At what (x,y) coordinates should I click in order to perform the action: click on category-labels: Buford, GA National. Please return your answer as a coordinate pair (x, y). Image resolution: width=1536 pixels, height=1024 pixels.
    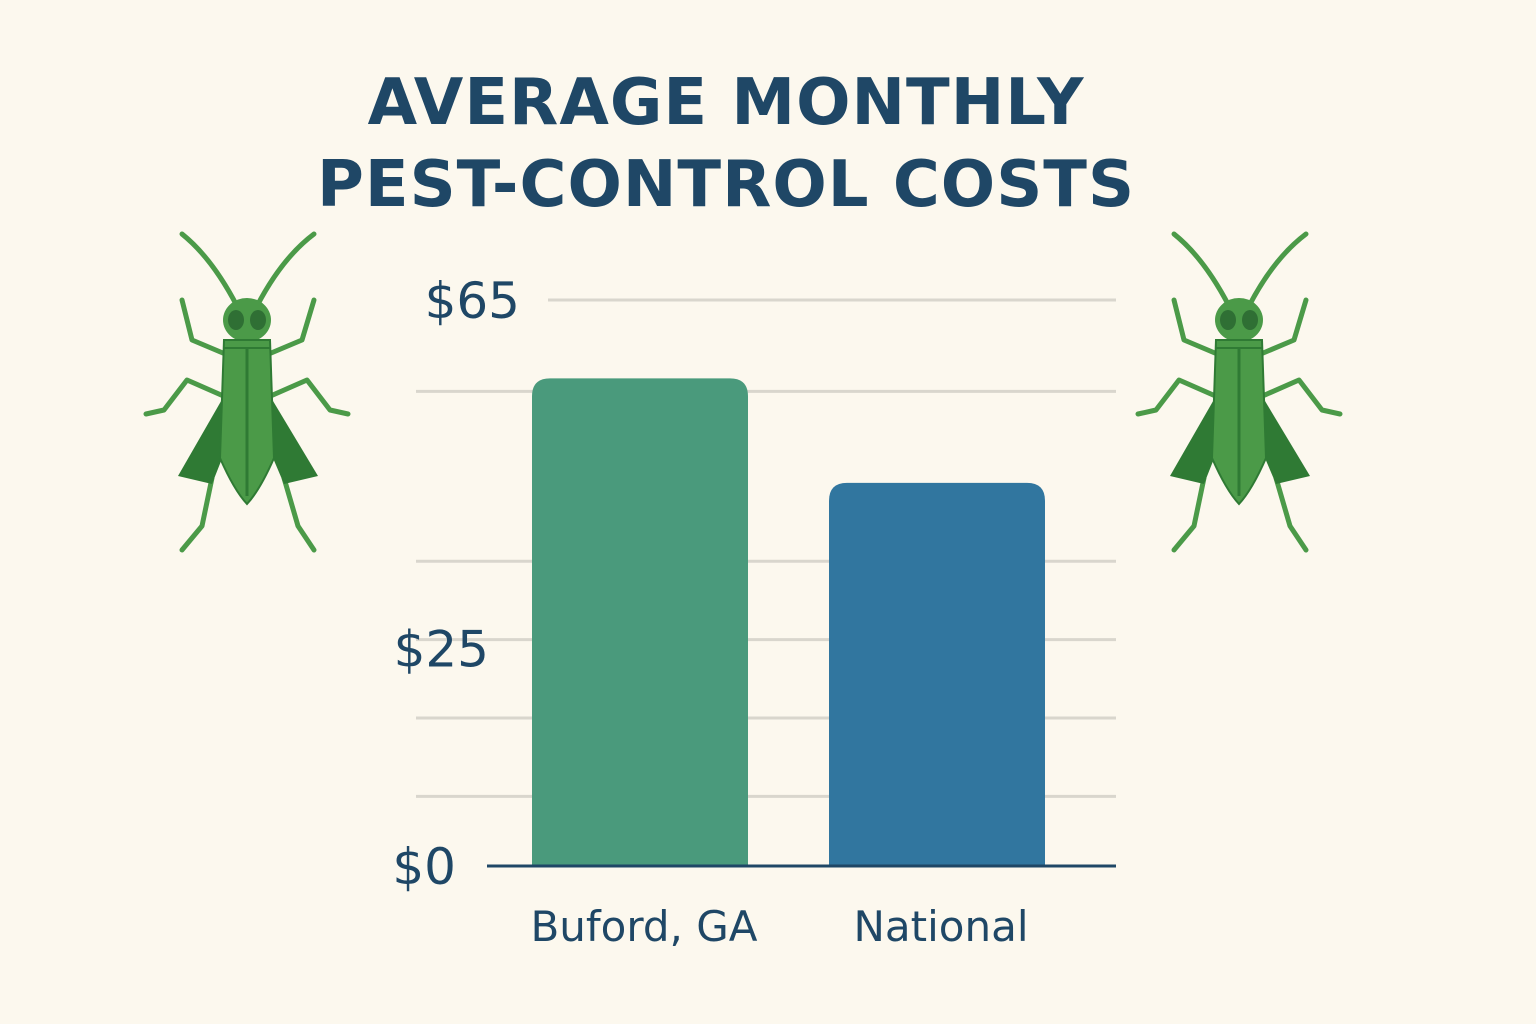
    Looking at the image, I should click on (779, 926).